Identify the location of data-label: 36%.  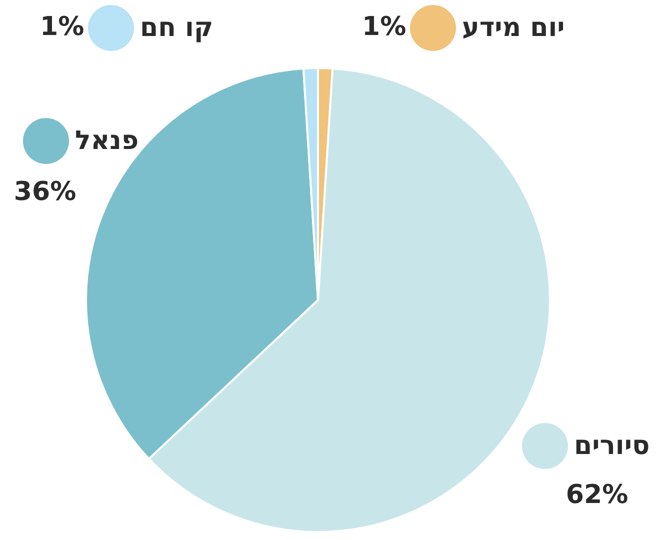
(45, 192).